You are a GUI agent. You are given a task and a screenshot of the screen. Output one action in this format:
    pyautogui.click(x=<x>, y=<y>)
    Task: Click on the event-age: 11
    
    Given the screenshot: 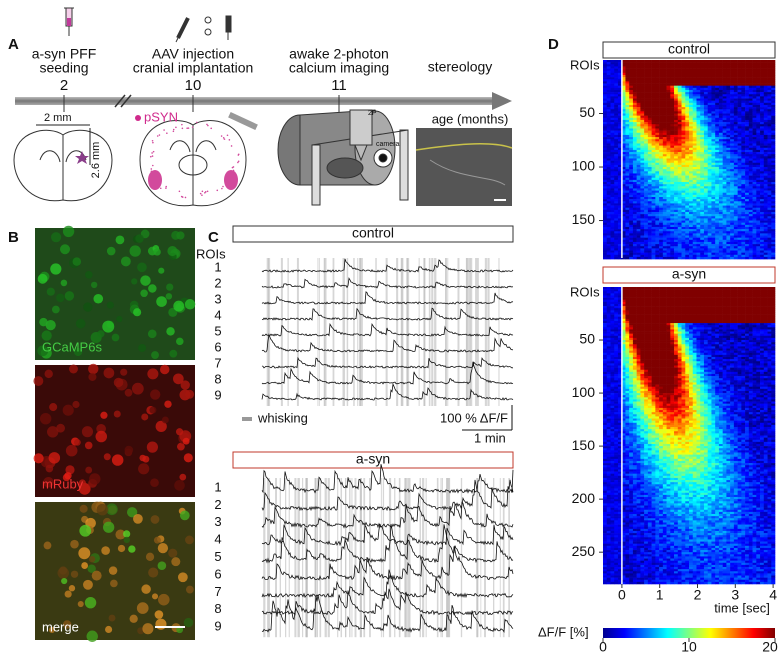 What is the action you would take?
    pyautogui.click(x=339, y=85)
    